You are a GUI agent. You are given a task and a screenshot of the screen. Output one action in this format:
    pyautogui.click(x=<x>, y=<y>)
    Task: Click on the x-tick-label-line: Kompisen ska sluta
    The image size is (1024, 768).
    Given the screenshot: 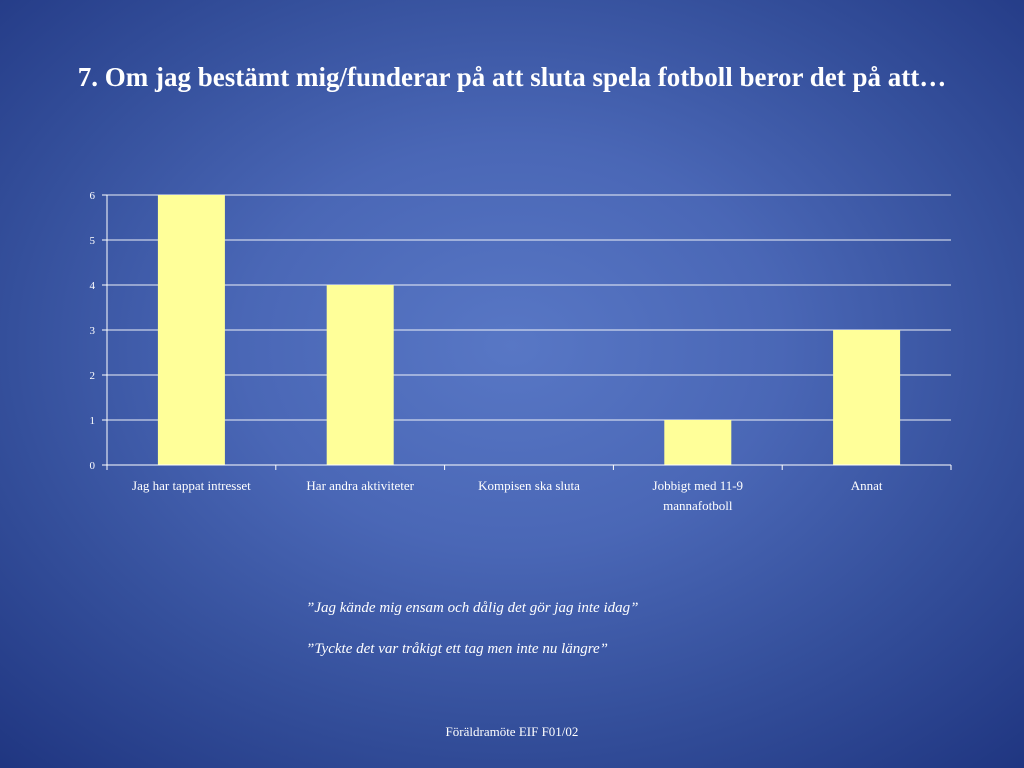 What is the action you would take?
    pyautogui.click(x=529, y=485)
    